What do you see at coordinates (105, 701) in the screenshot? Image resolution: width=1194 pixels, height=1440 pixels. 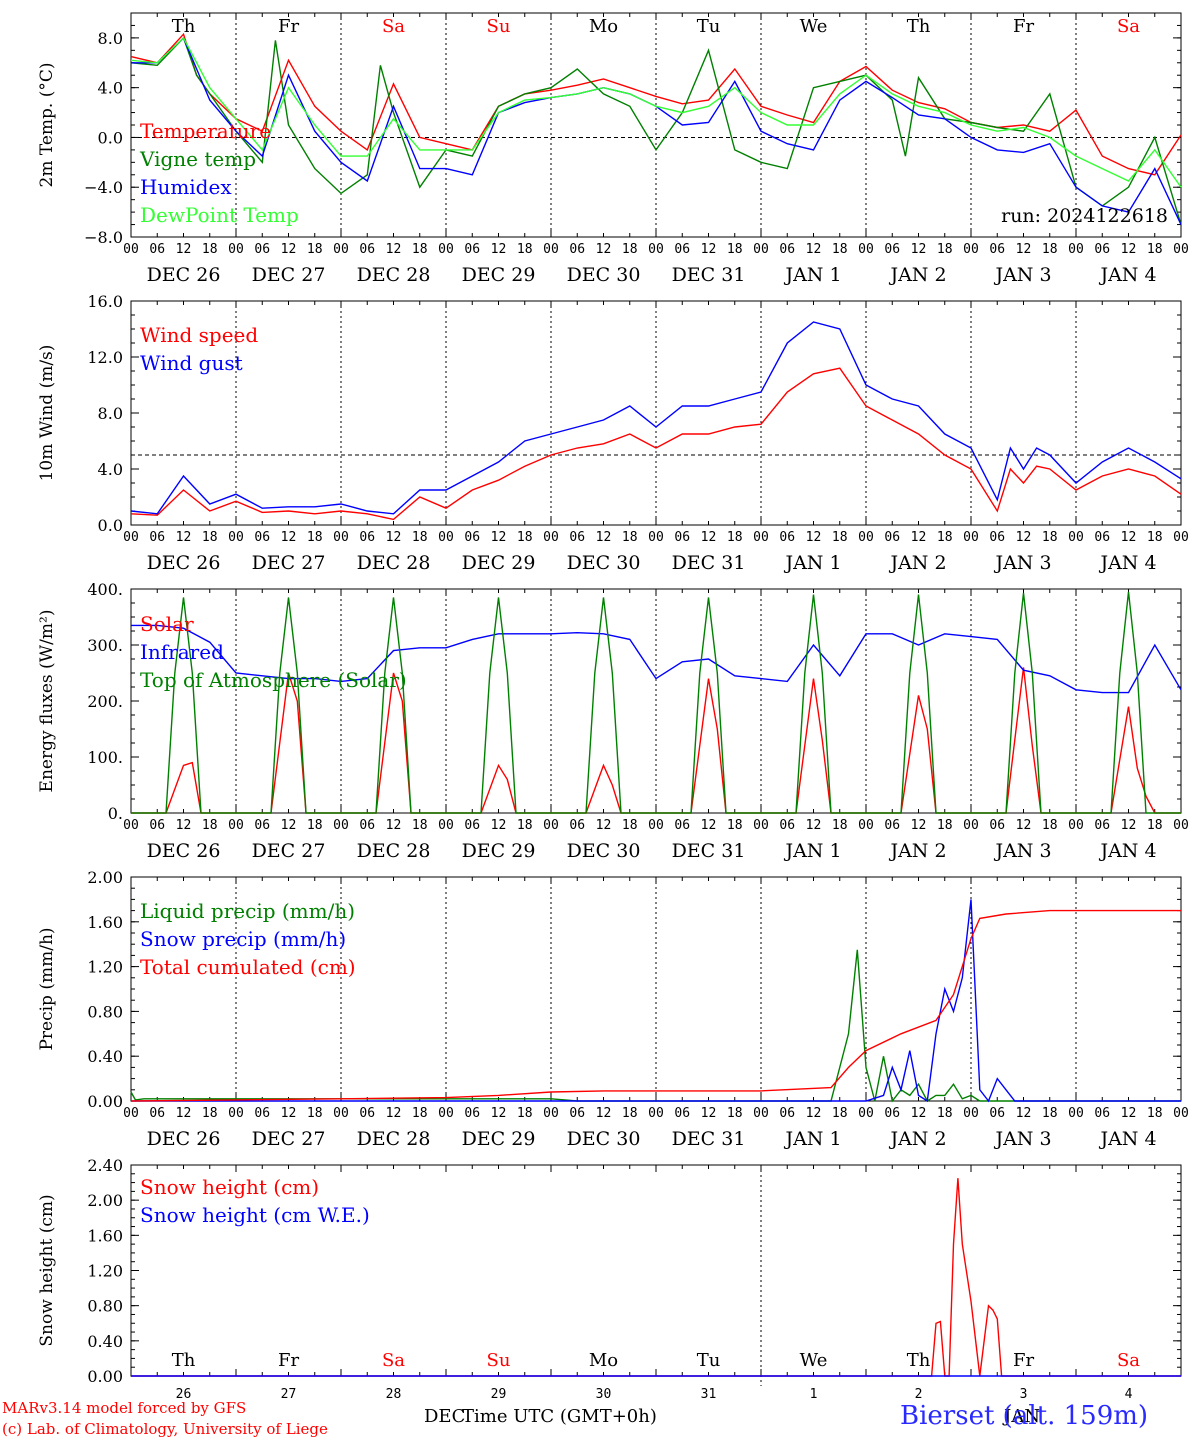 I see `energy-y-tick-label: 200.` at bounding box center [105, 701].